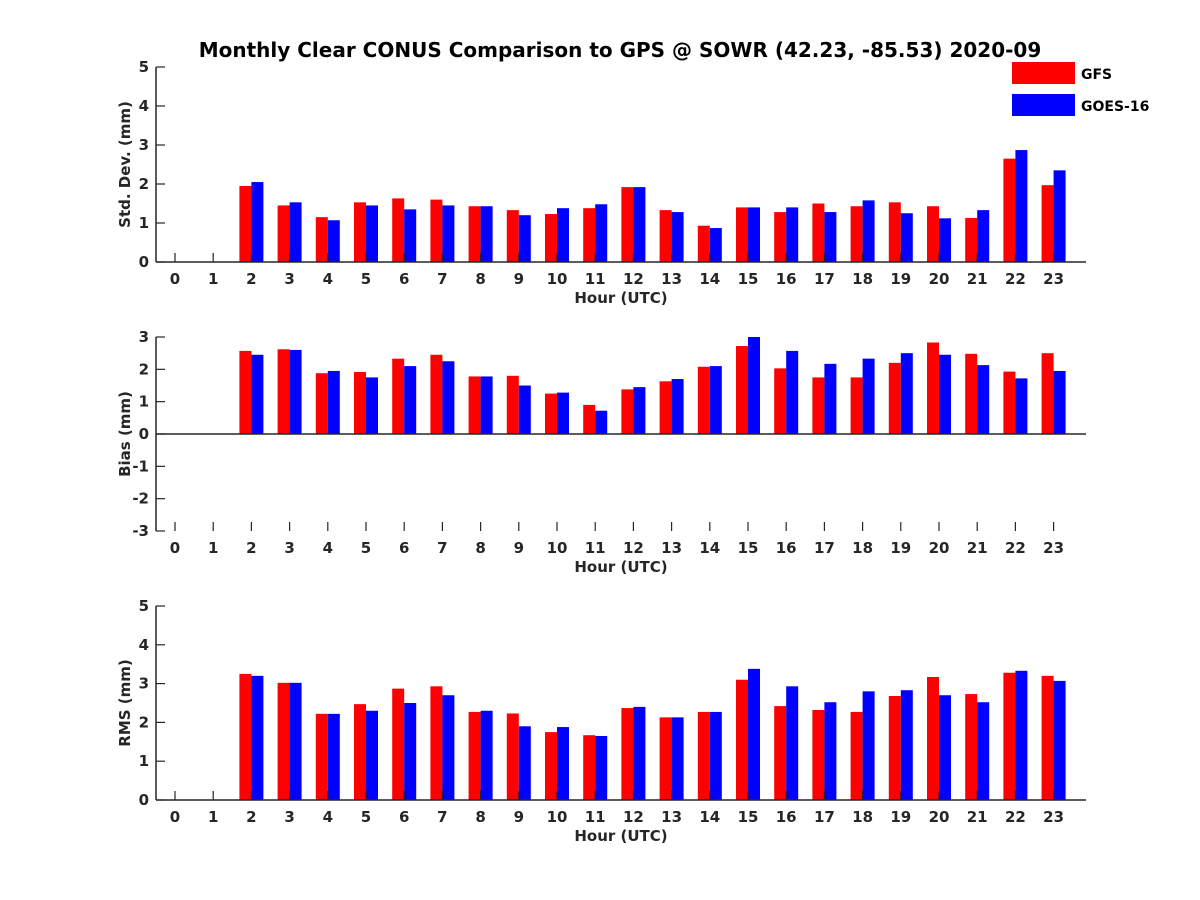  Describe the element at coordinates (144, 800) in the screenshot. I see `rms-y-tick-label: 0` at that location.